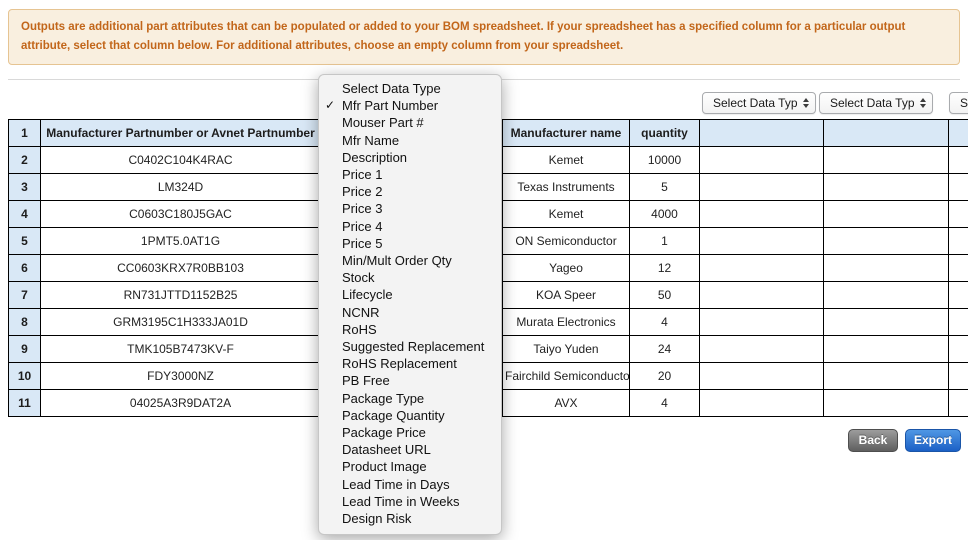 The width and height of the screenshot is (968, 540). What do you see at coordinates (24, 403) in the screenshot?
I see `row-number-cell: 11` at bounding box center [24, 403].